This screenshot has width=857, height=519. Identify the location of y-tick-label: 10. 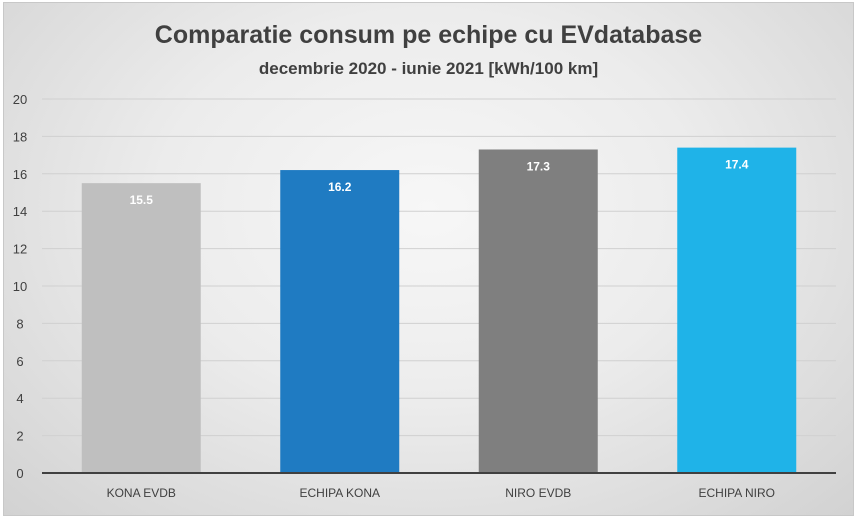
(20, 286).